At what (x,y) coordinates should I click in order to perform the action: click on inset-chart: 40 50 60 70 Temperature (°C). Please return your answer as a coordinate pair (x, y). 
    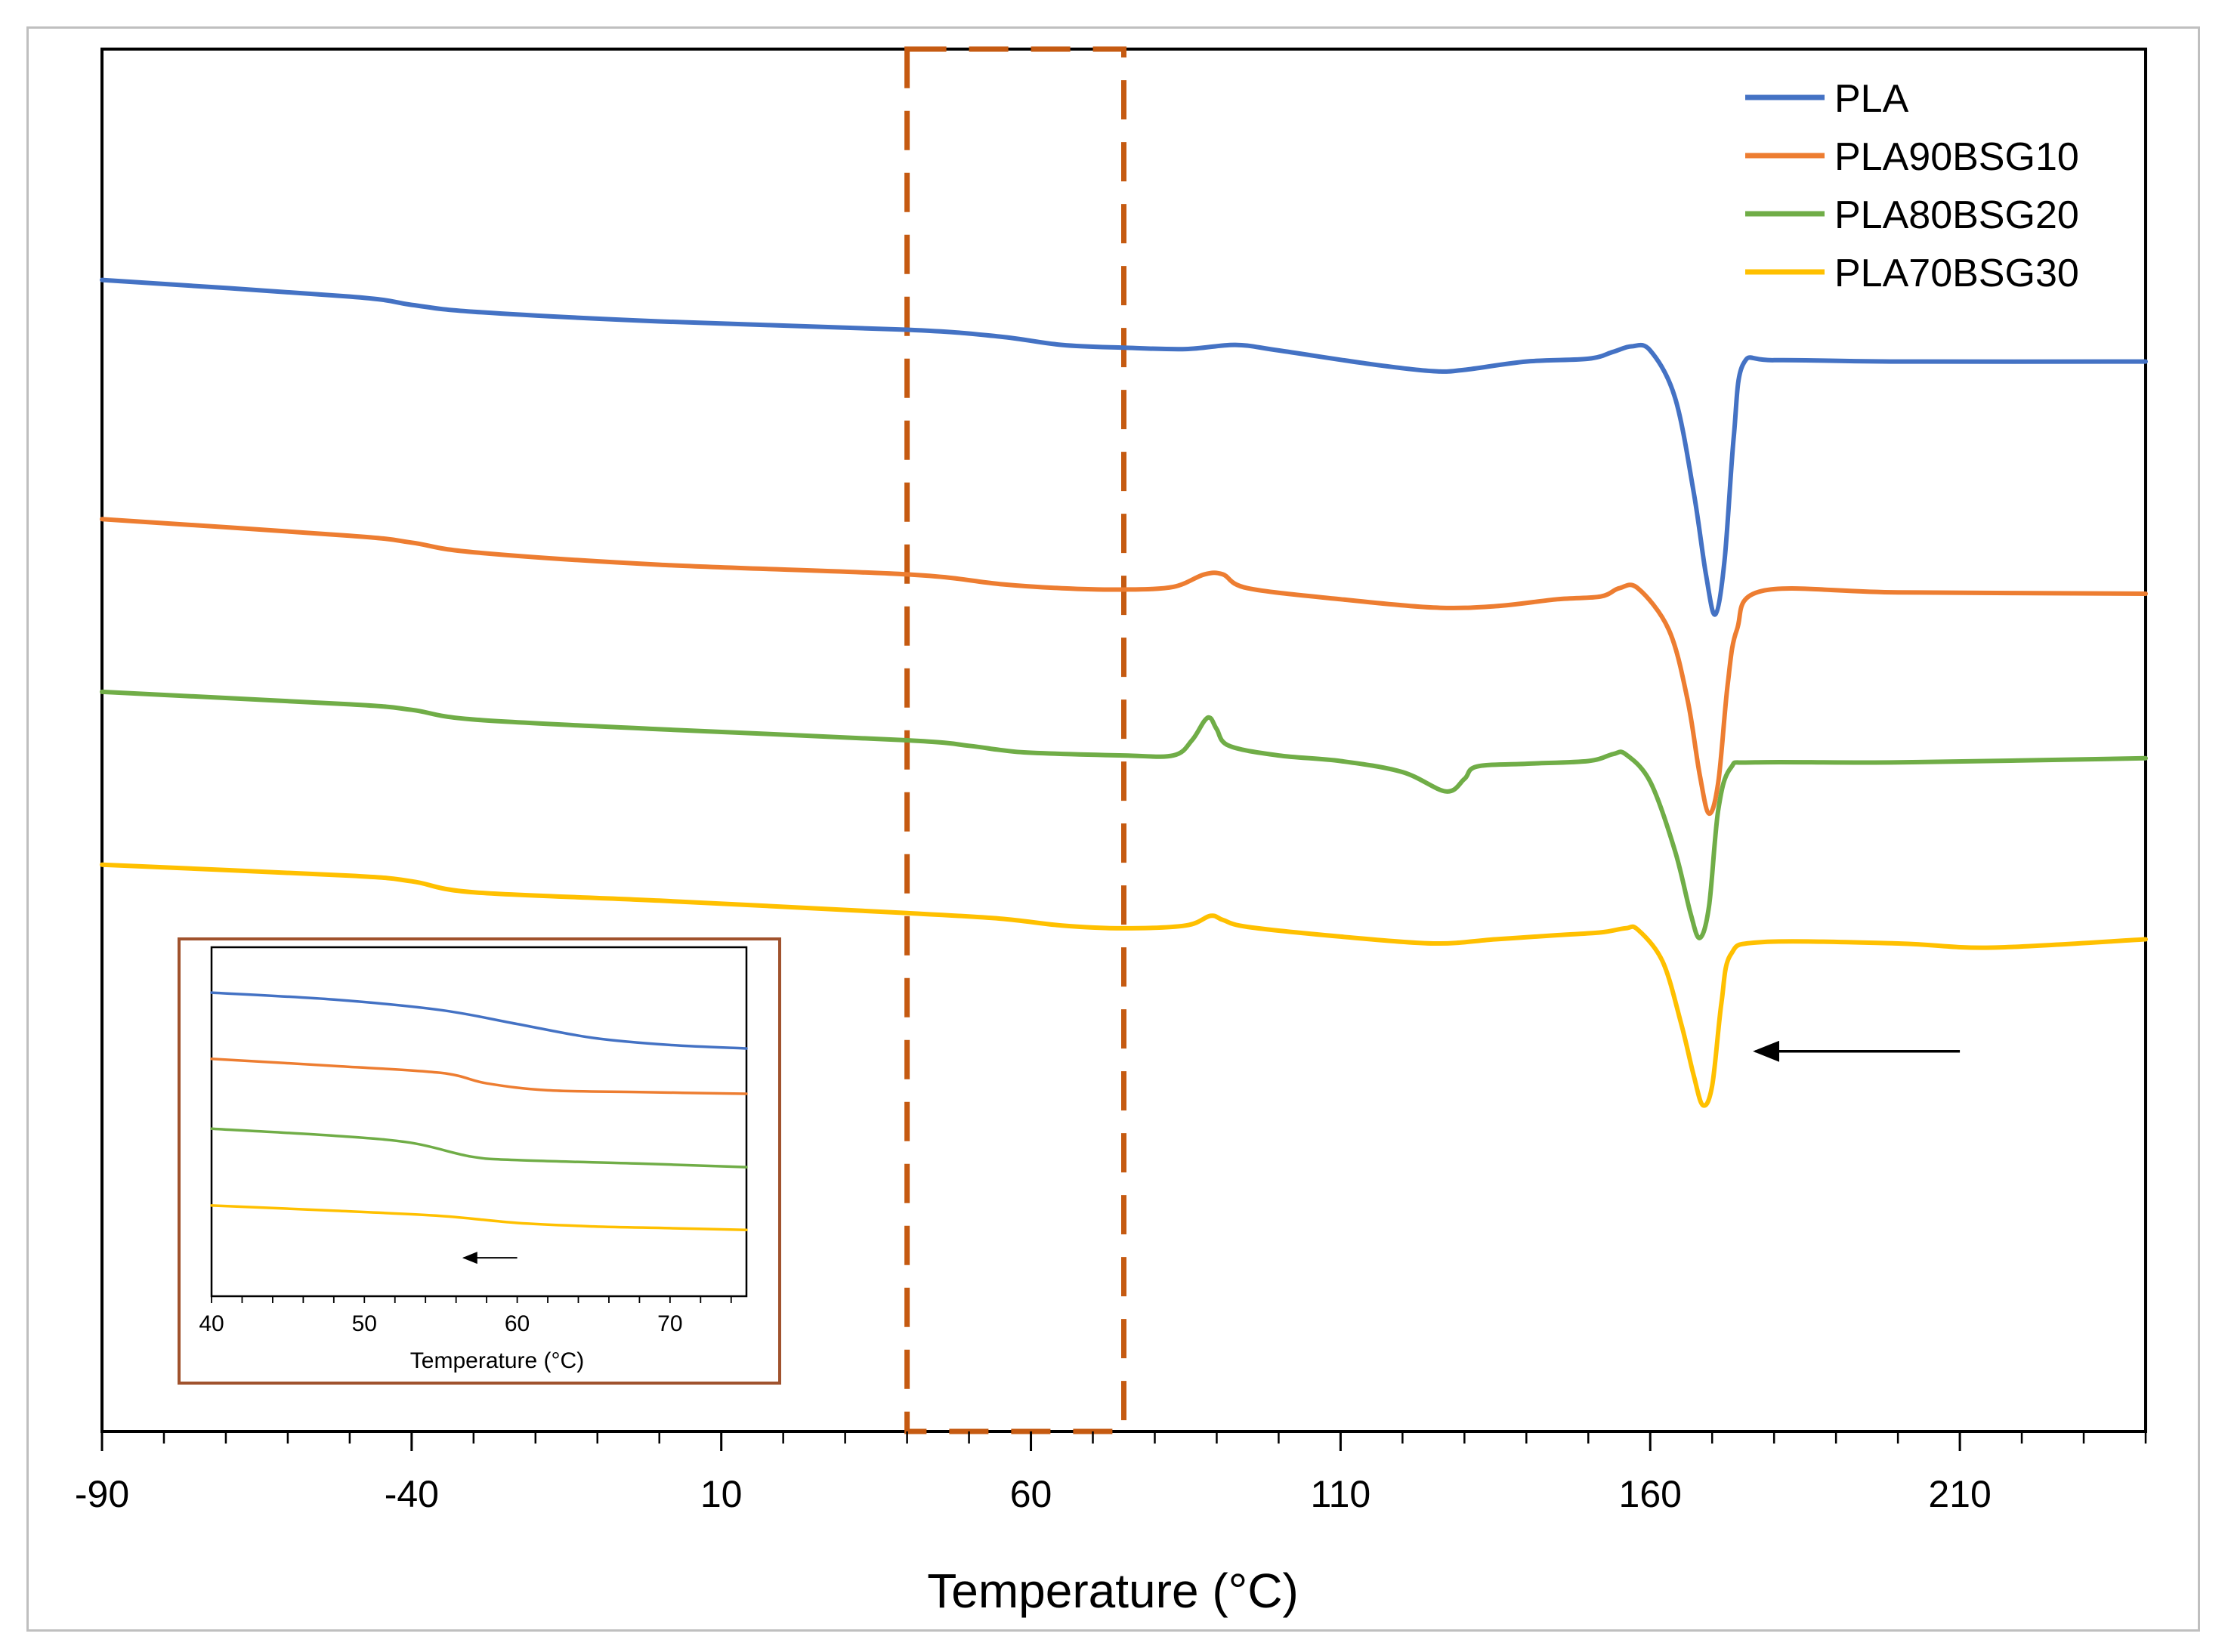
    Looking at the image, I should click on (479, 1161).